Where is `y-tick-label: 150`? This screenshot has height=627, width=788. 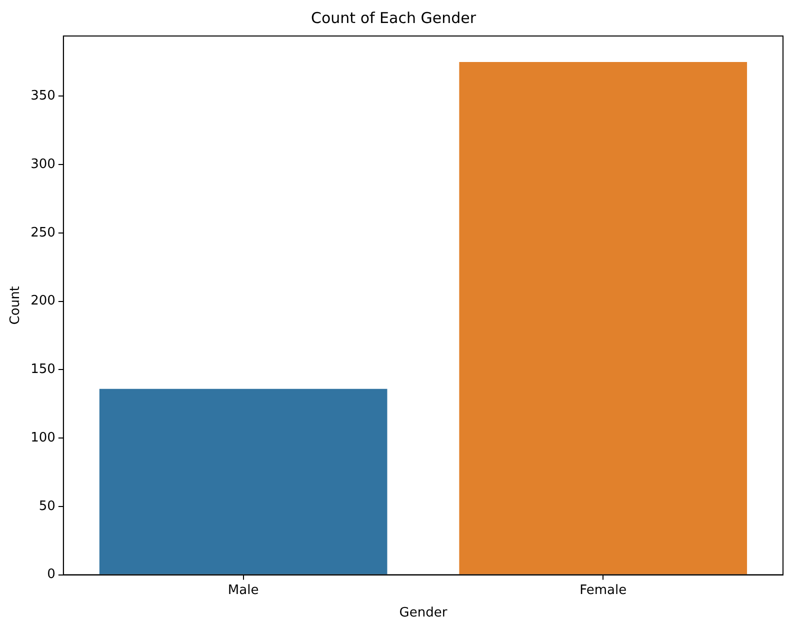
y-tick-label: 150 is located at coordinates (43, 370).